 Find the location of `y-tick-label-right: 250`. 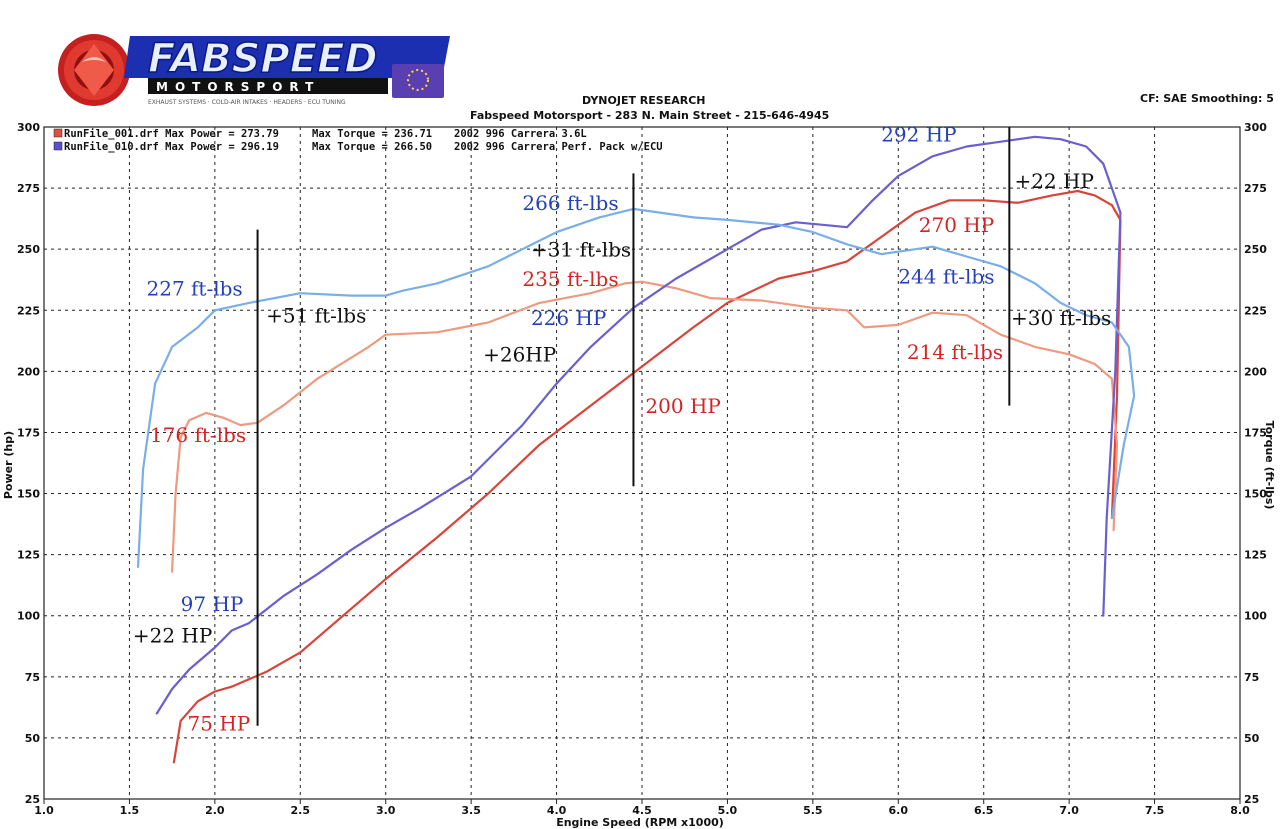

y-tick-label-right: 250 is located at coordinates (1255, 249).